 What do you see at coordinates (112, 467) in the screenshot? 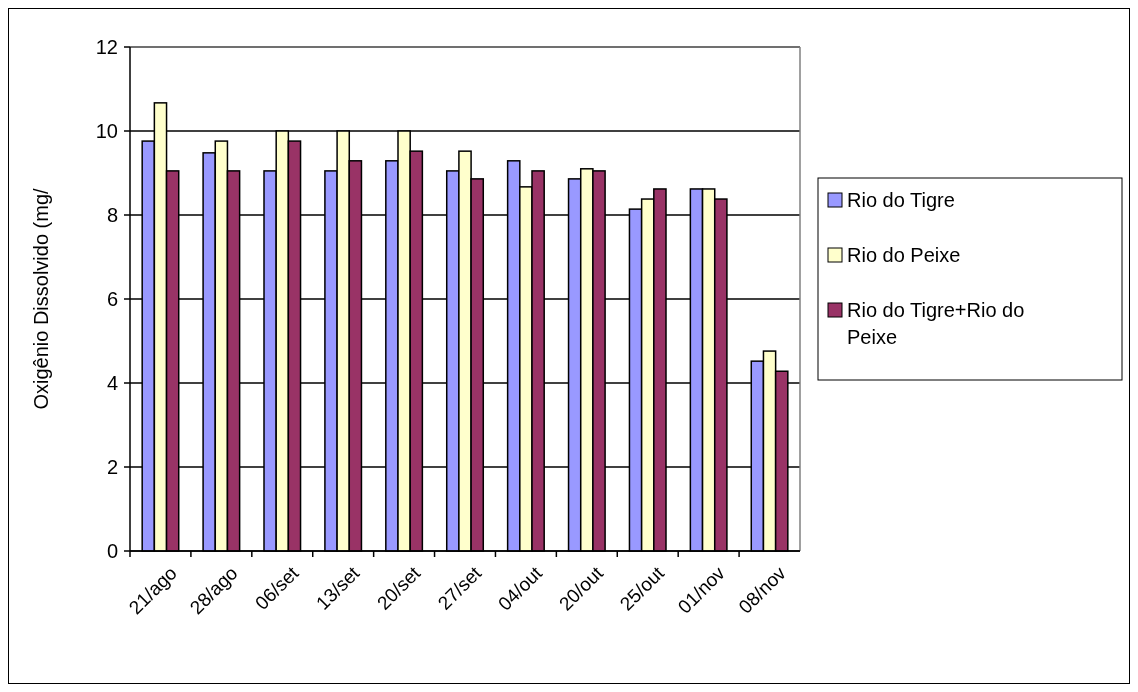
I see `y-tick-label: 2` at bounding box center [112, 467].